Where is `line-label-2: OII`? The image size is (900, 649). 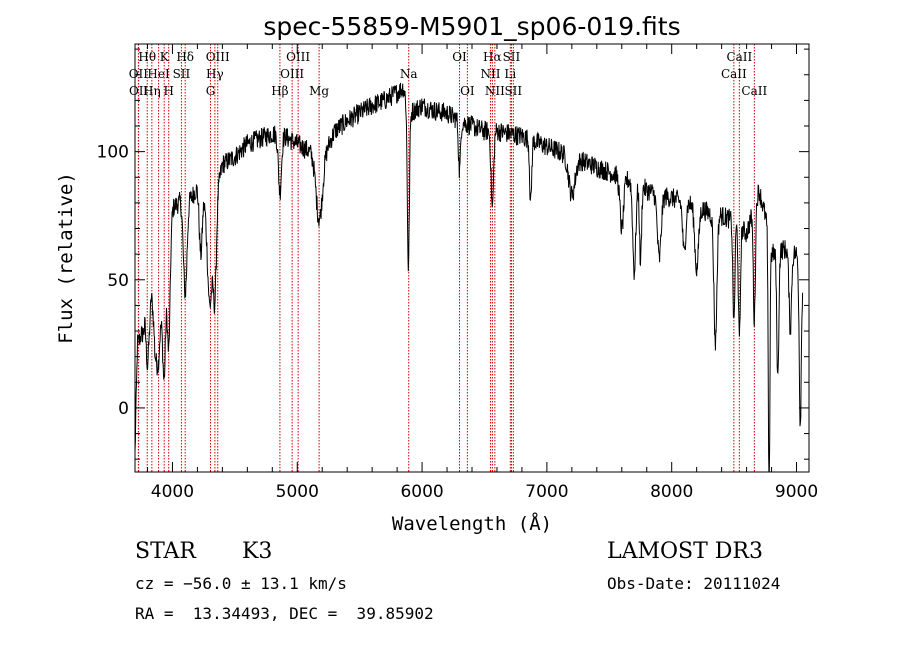 line-label-2: OII is located at coordinates (139, 91).